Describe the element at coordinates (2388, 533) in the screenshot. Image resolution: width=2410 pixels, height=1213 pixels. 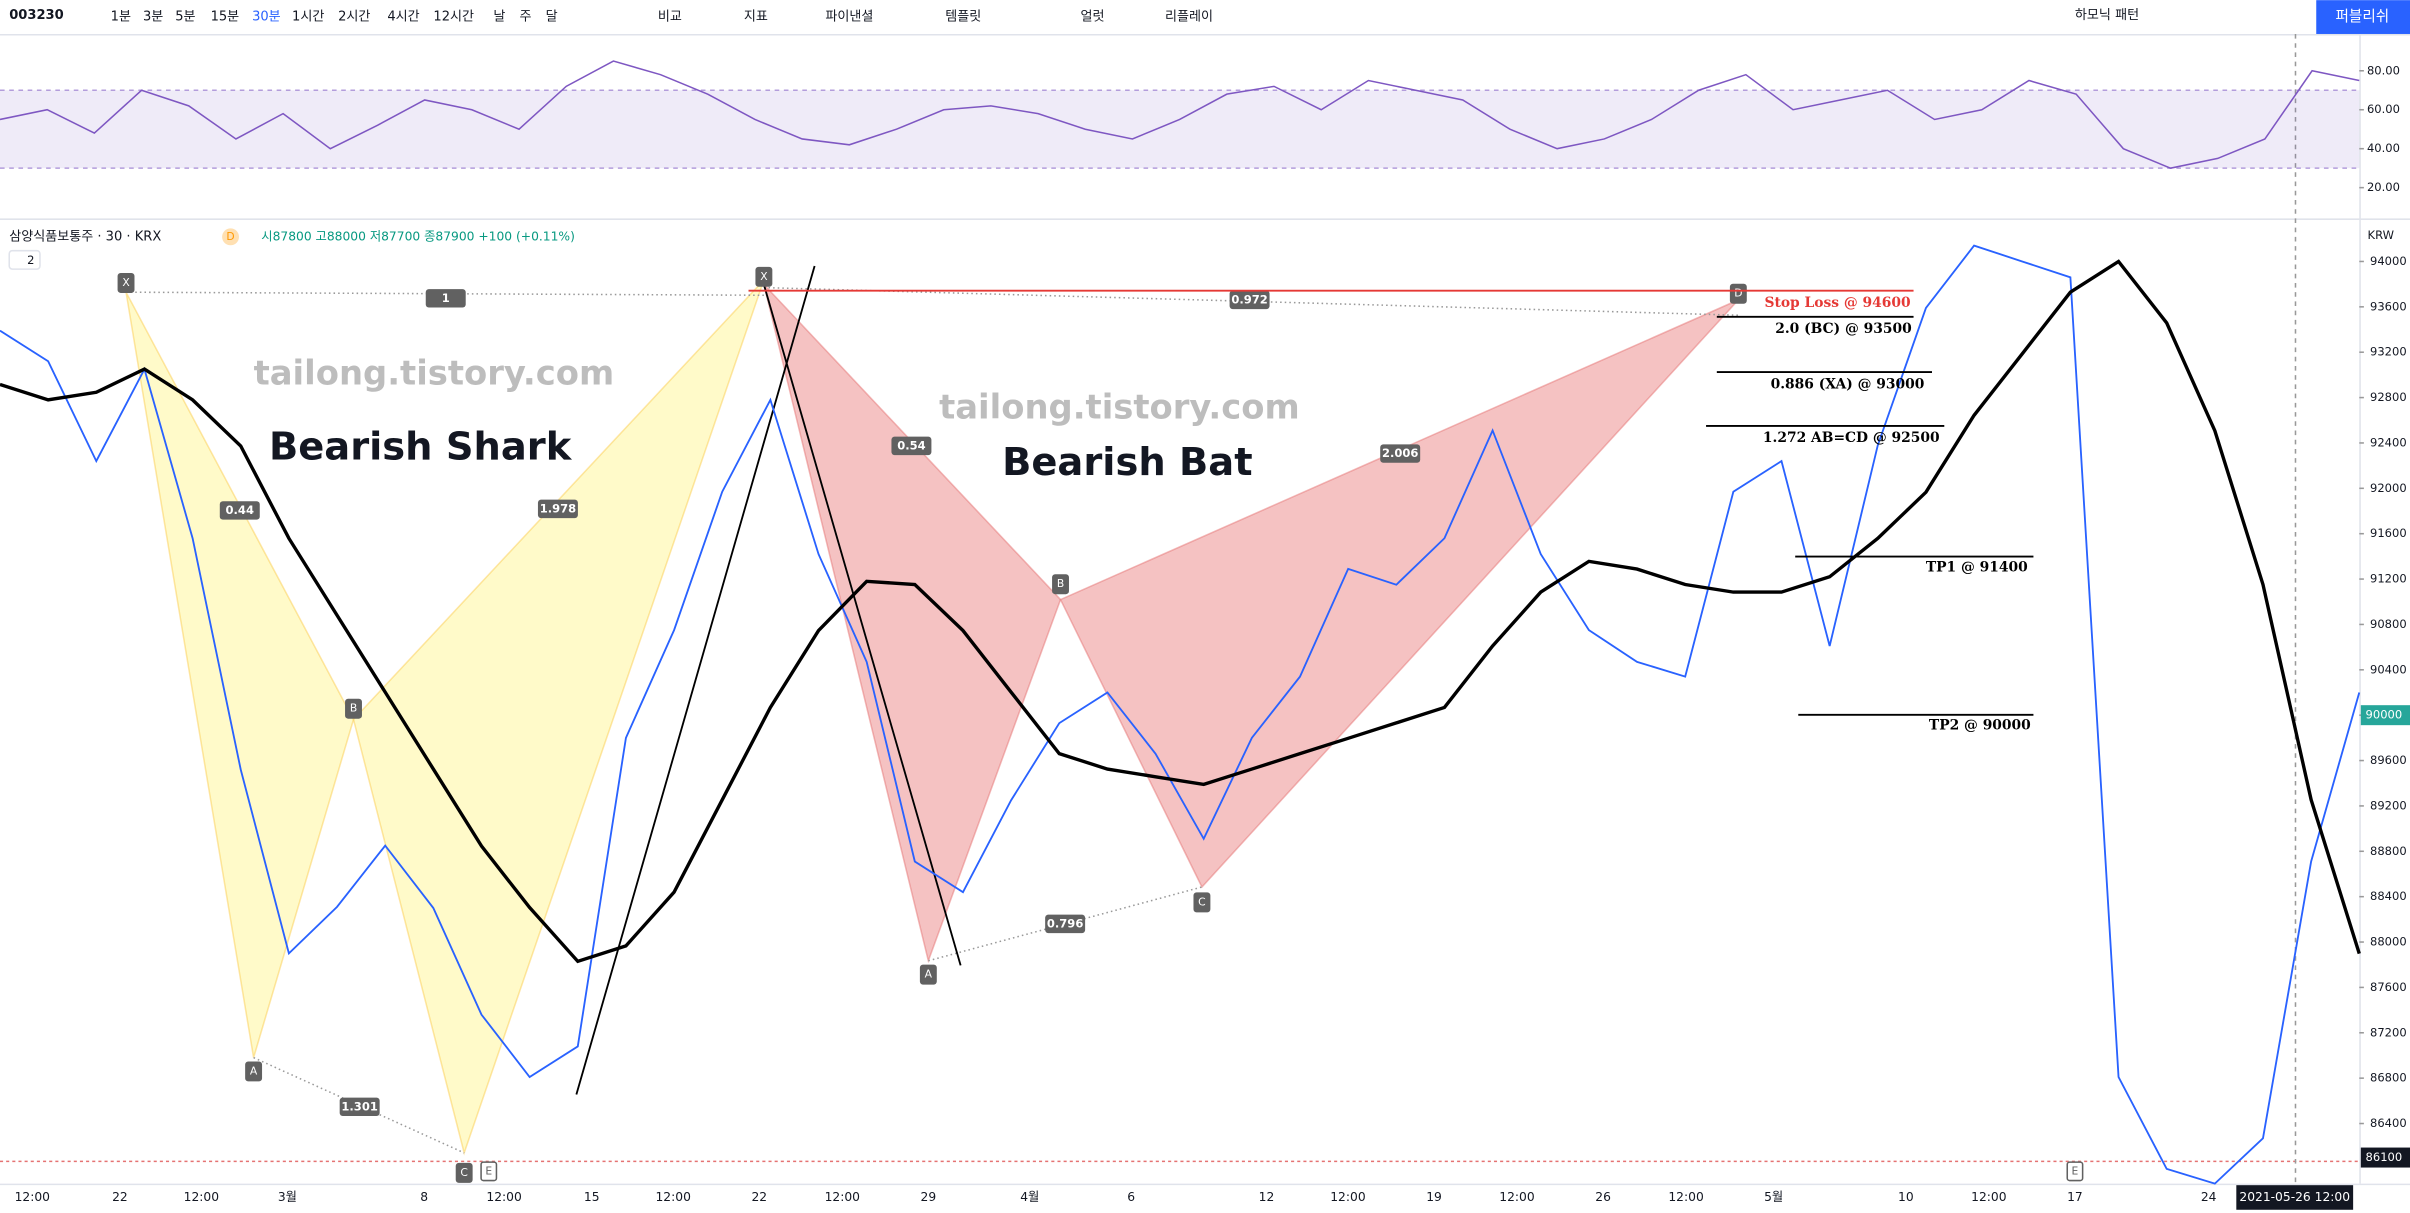
I see `y-tick-label: 91600` at that location.